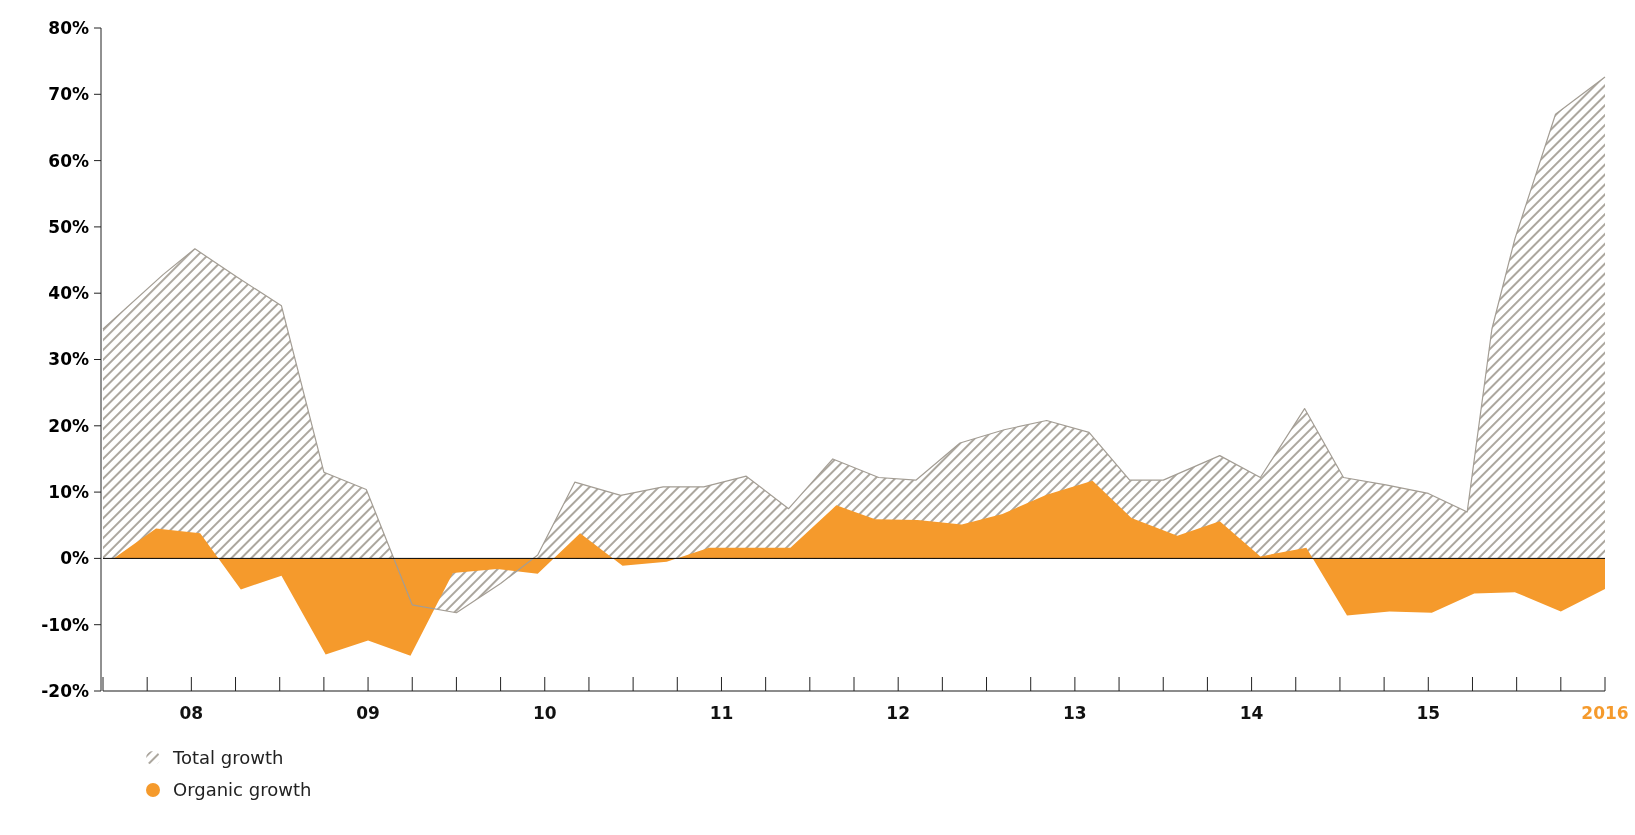  What do you see at coordinates (68, 226) in the screenshot?
I see `y-tick-label: 50%` at bounding box center [68, 226].